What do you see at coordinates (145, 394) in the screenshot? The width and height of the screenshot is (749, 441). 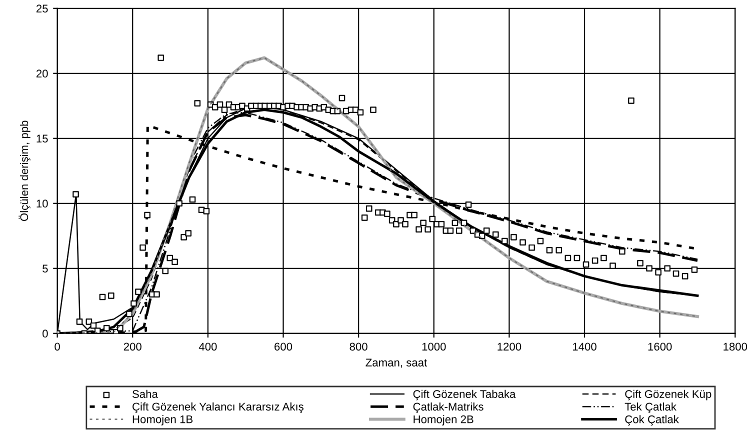 I see `legend-label: Saha` at bounding box center [145, 394].